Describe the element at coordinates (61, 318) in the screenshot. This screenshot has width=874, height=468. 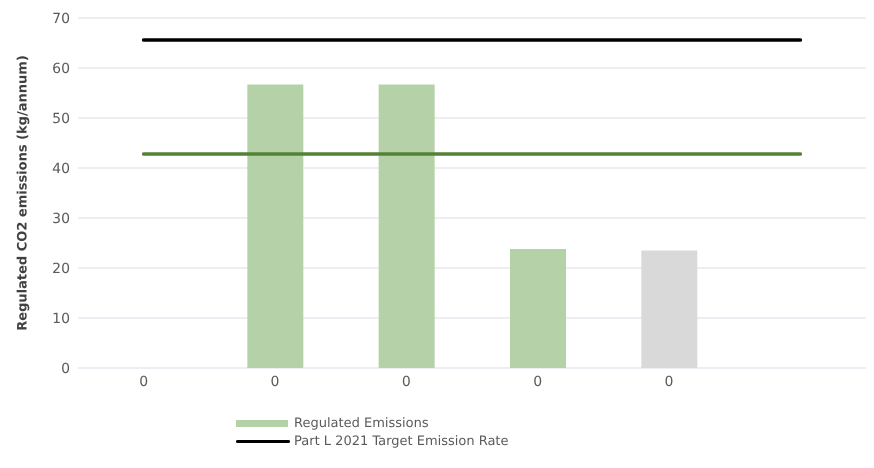
I see `y-tick-label: 10` at that location.